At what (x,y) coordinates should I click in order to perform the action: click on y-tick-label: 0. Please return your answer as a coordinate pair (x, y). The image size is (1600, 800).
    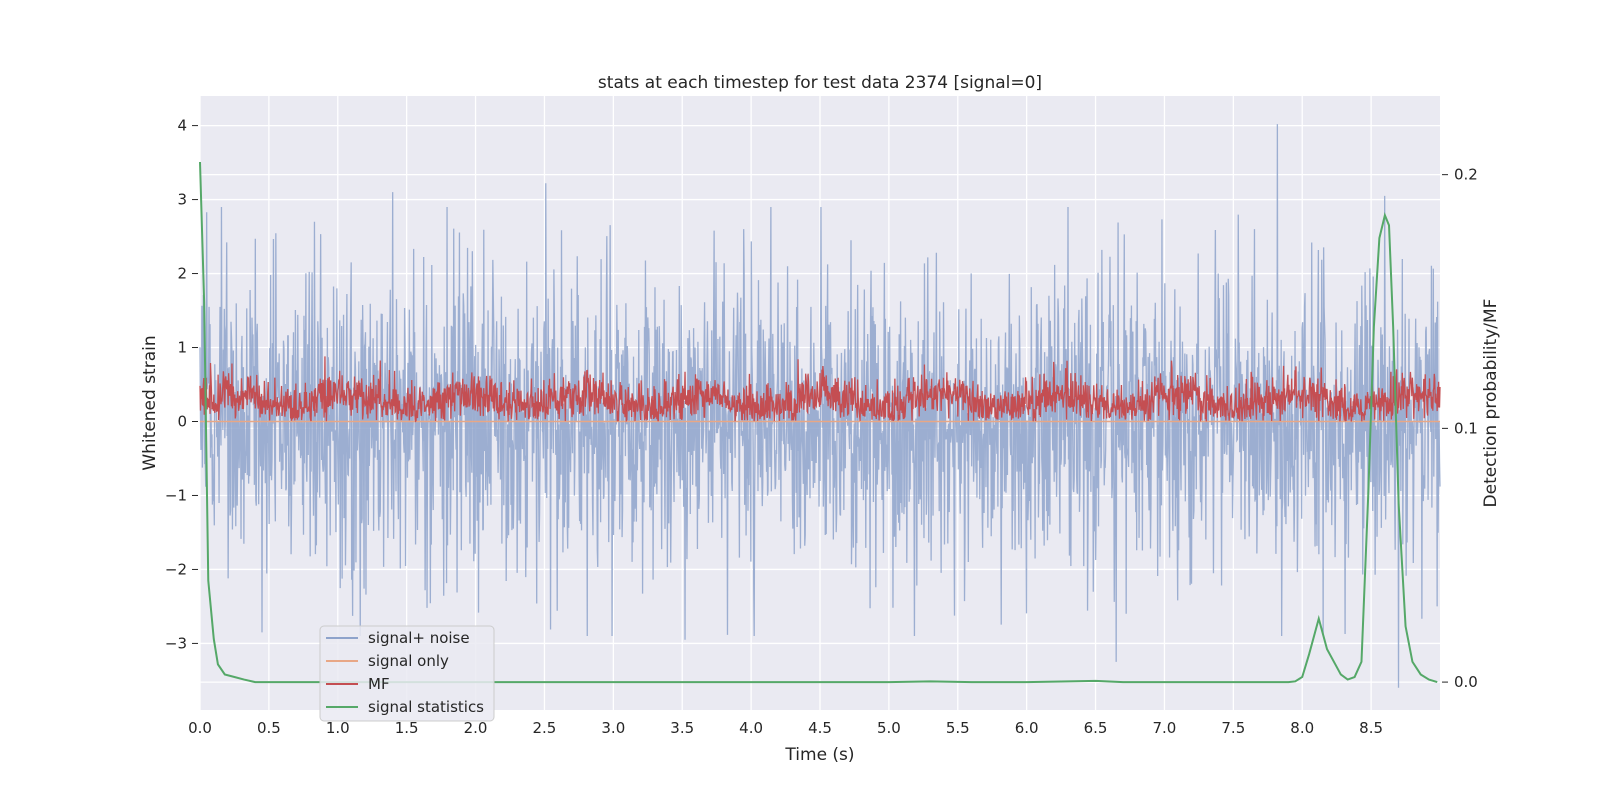
    Looking at the image, I should click on (182, 421).